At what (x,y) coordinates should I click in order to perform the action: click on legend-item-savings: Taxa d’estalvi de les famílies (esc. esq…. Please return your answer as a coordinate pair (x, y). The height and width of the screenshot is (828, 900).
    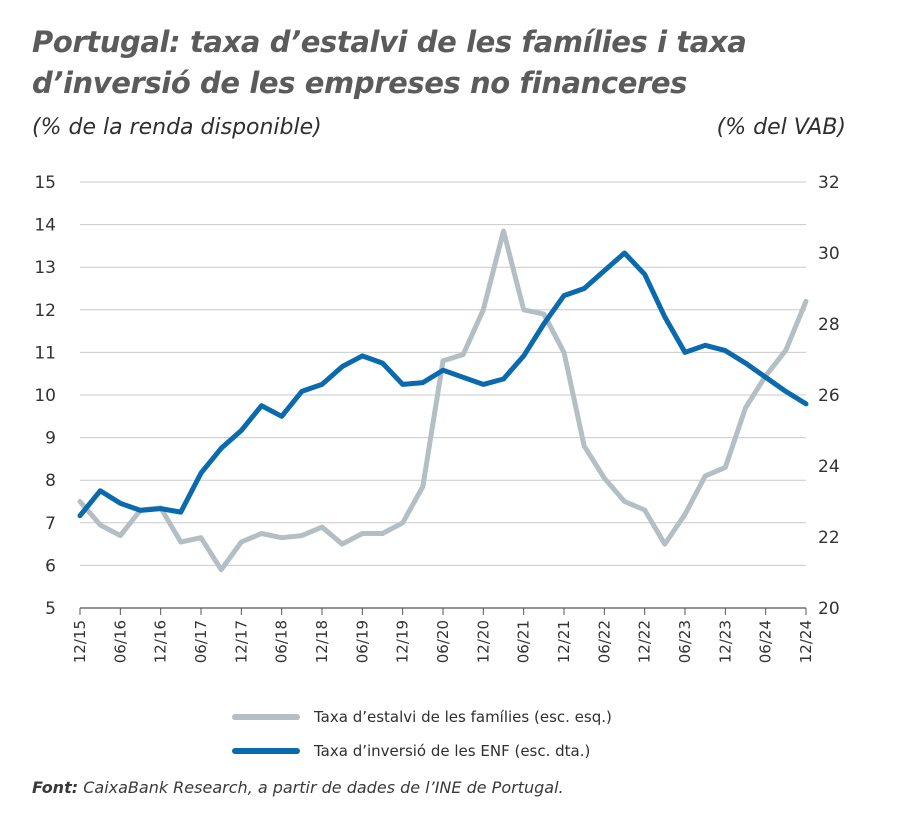
    Looking at the image, I should click on (422, 717).